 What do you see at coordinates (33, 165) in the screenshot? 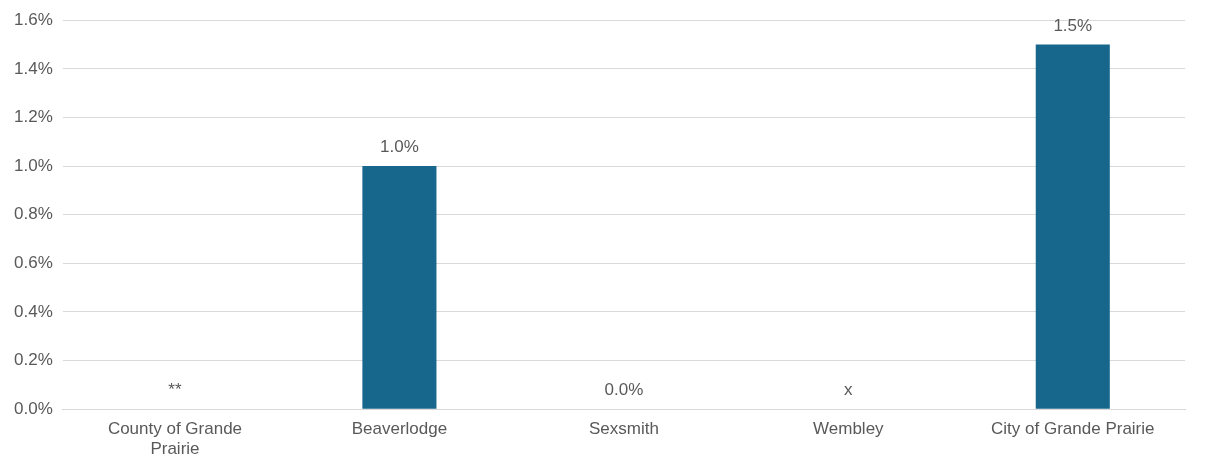
I see `y-tick-label: 1.0%` at bounding box center [33, 165].